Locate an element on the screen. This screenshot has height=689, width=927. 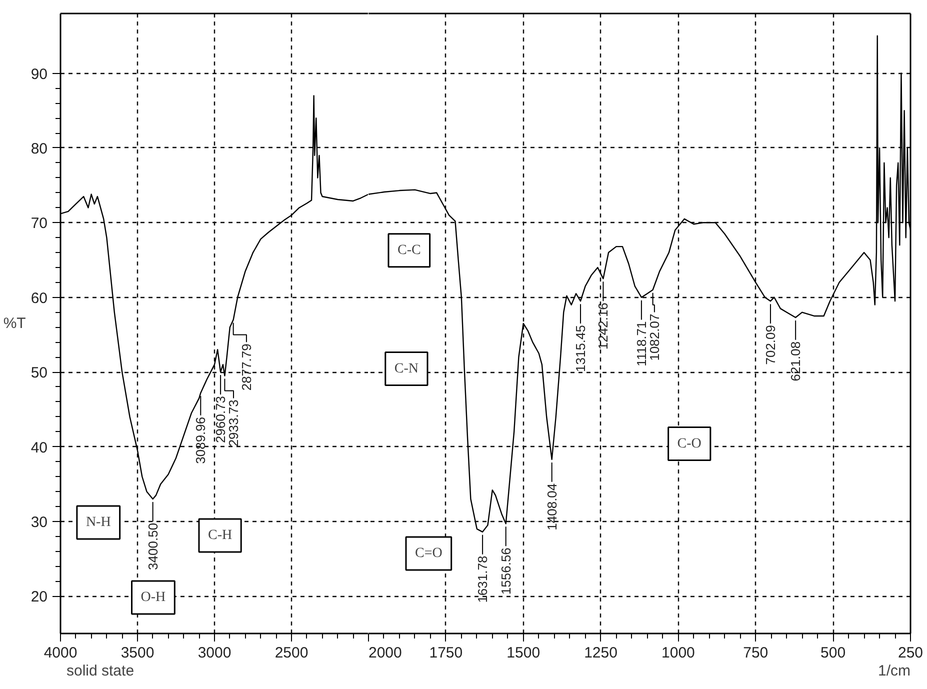
x-tick-label: 1500 is located at coordinates (523, 653).